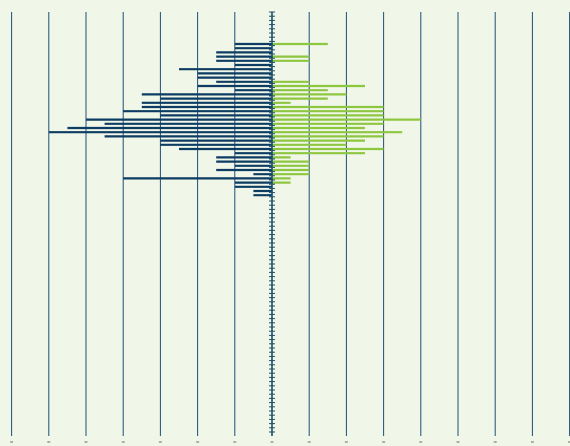 This screenshot has height=446, width=570. Describe the element at coordinates (160, 119) in the screenshot. I see `left-series-bars` at that location.